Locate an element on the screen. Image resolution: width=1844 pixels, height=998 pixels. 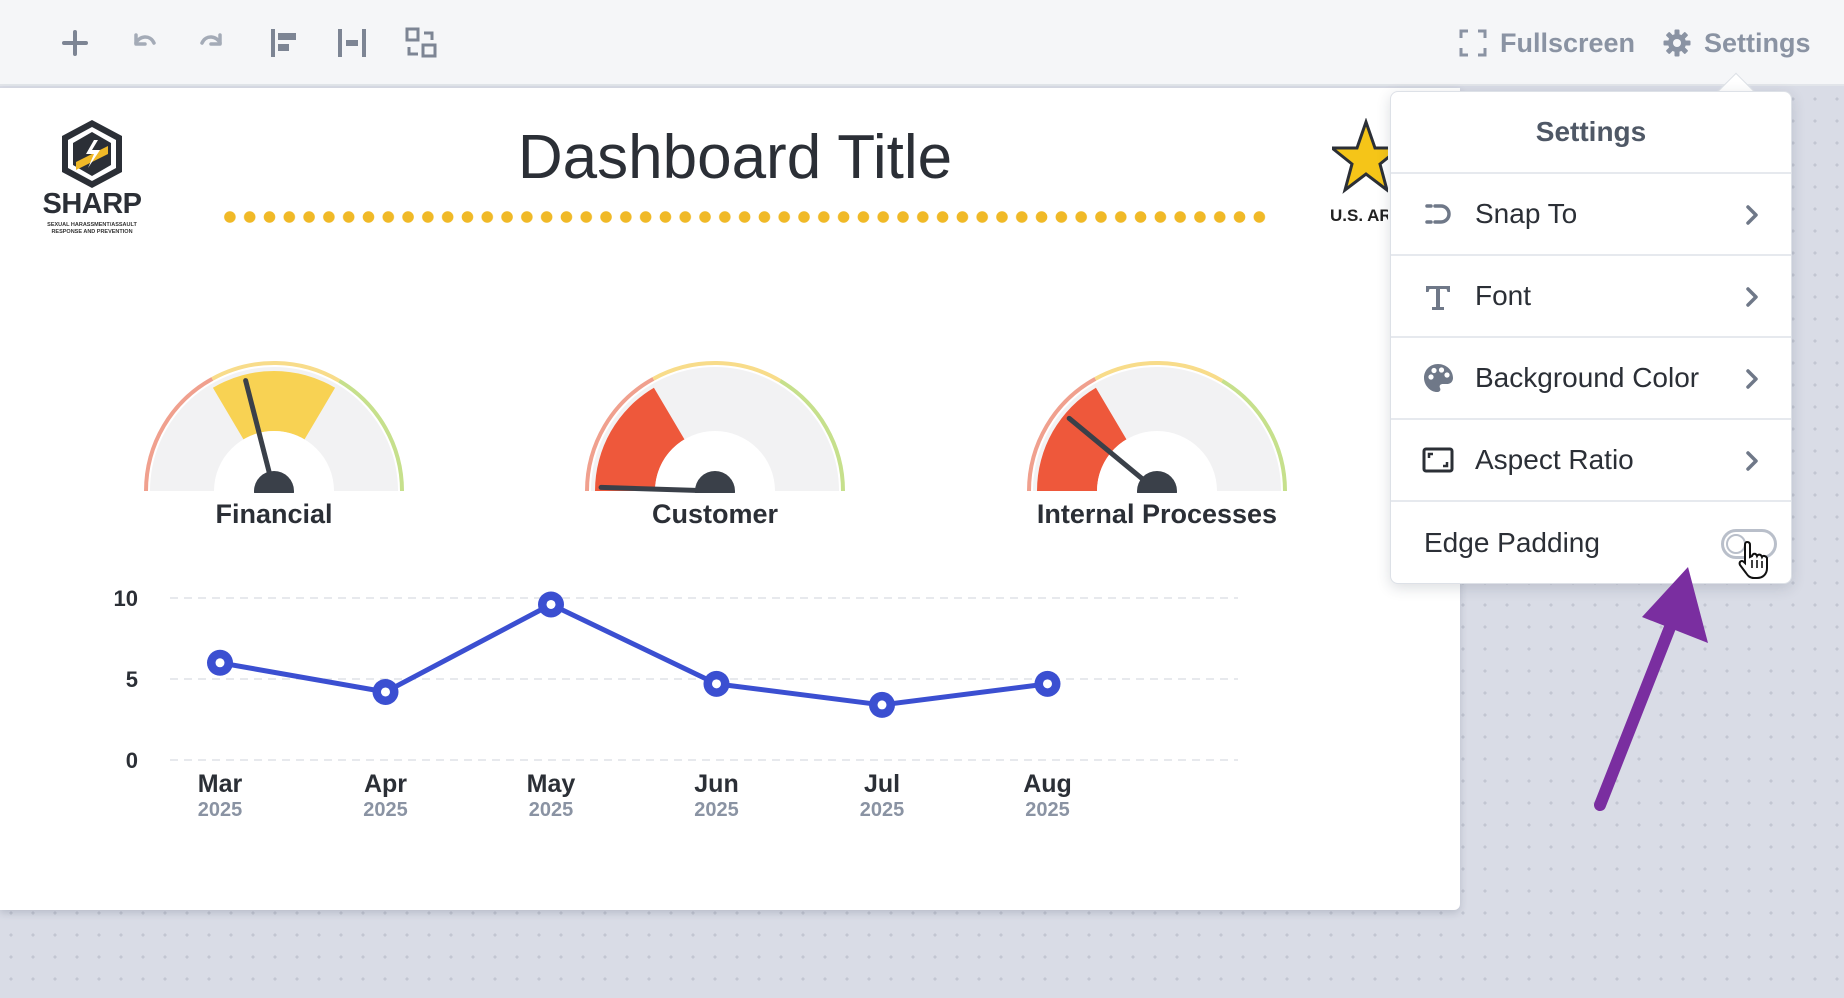
redo-icon is located at coordinates (212, 43).